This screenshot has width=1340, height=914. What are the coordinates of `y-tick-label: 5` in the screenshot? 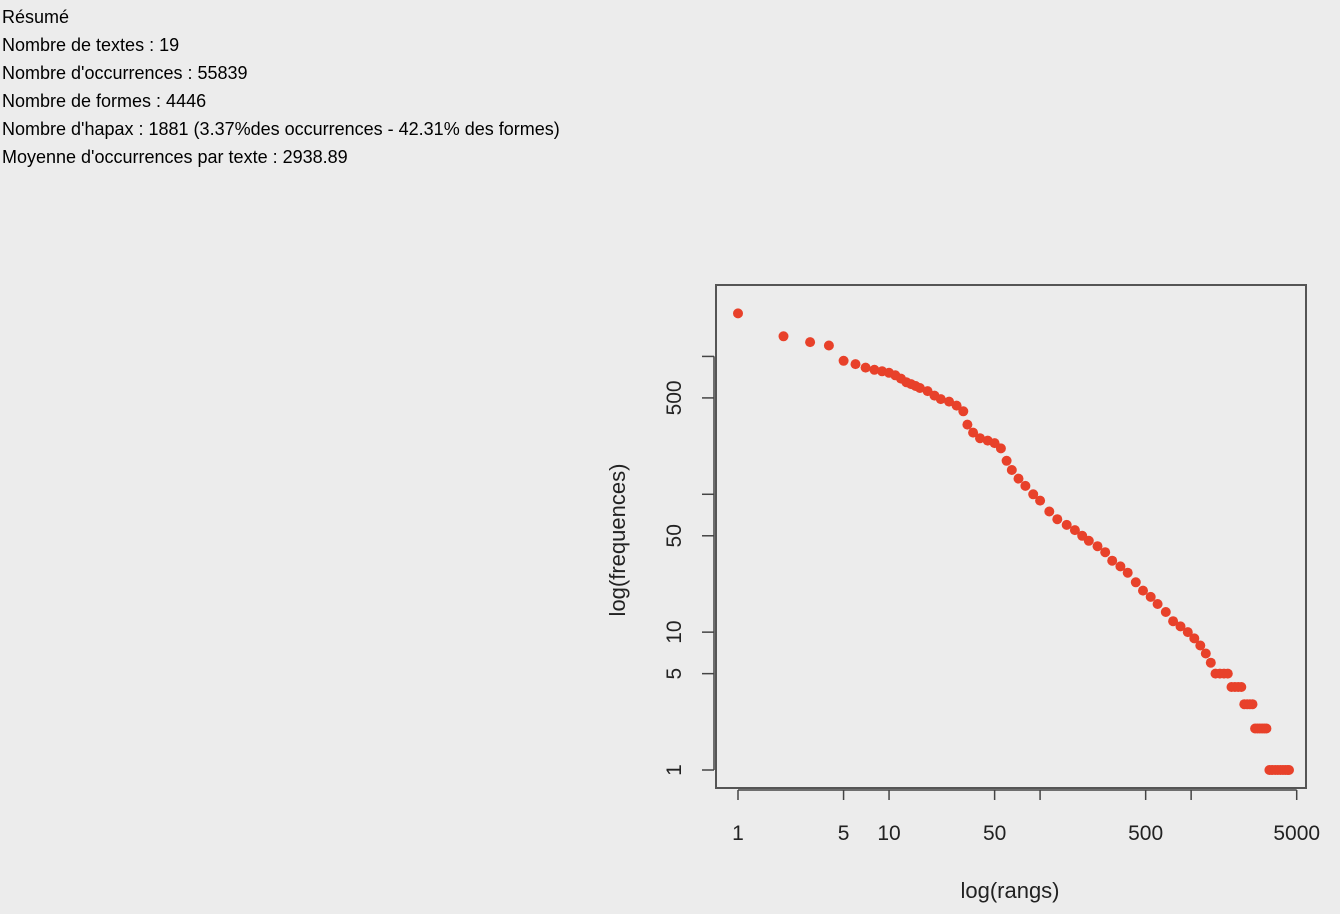 It's located at (674, 674).